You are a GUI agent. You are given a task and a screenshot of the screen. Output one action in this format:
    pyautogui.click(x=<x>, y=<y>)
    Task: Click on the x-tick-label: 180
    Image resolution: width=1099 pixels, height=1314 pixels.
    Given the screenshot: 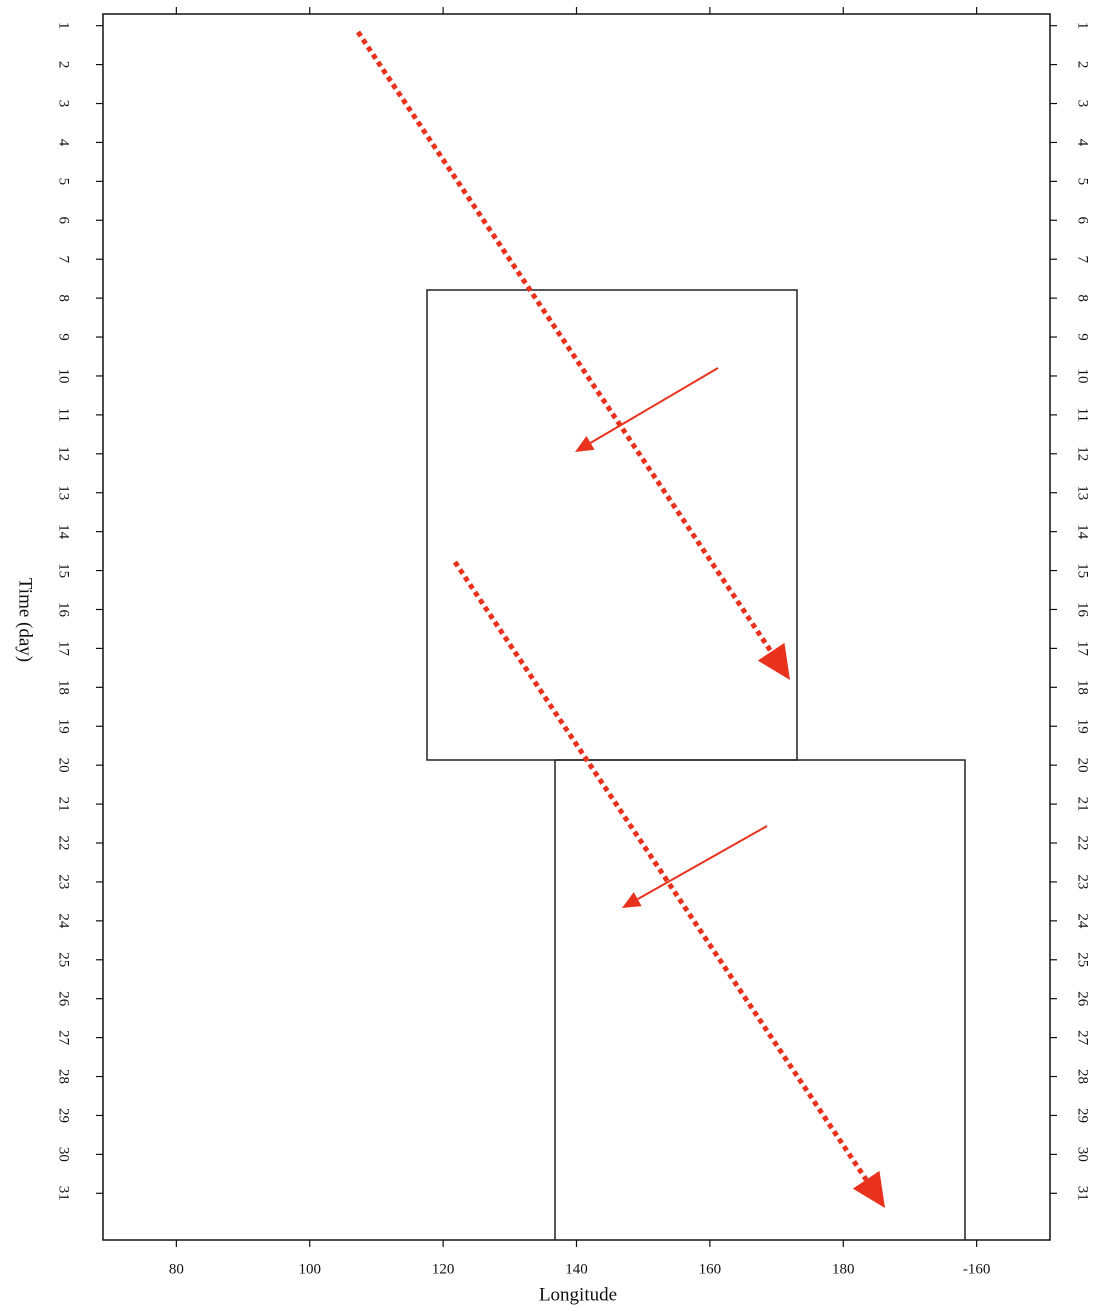 What is the action you would take?
    pyautogui.click(x=843, y=1269)
    